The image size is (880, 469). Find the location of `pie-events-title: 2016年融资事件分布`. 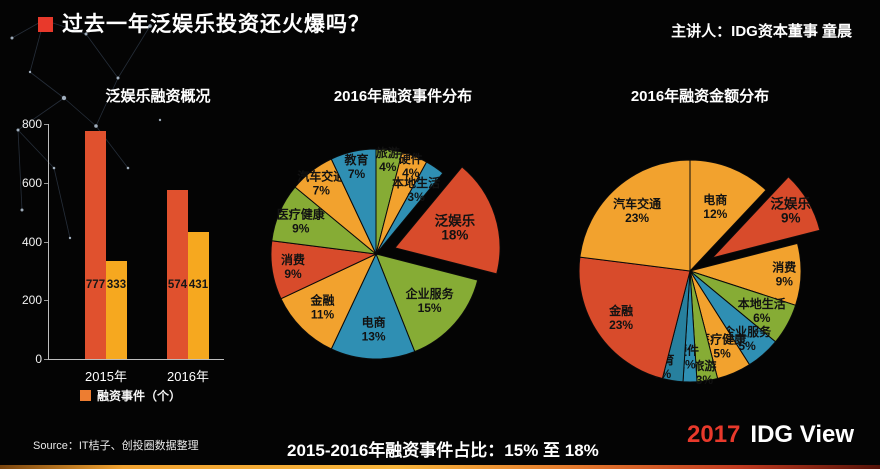

pie-events-title: 2016年融资事件分布 is located at coordinates (403, 96).